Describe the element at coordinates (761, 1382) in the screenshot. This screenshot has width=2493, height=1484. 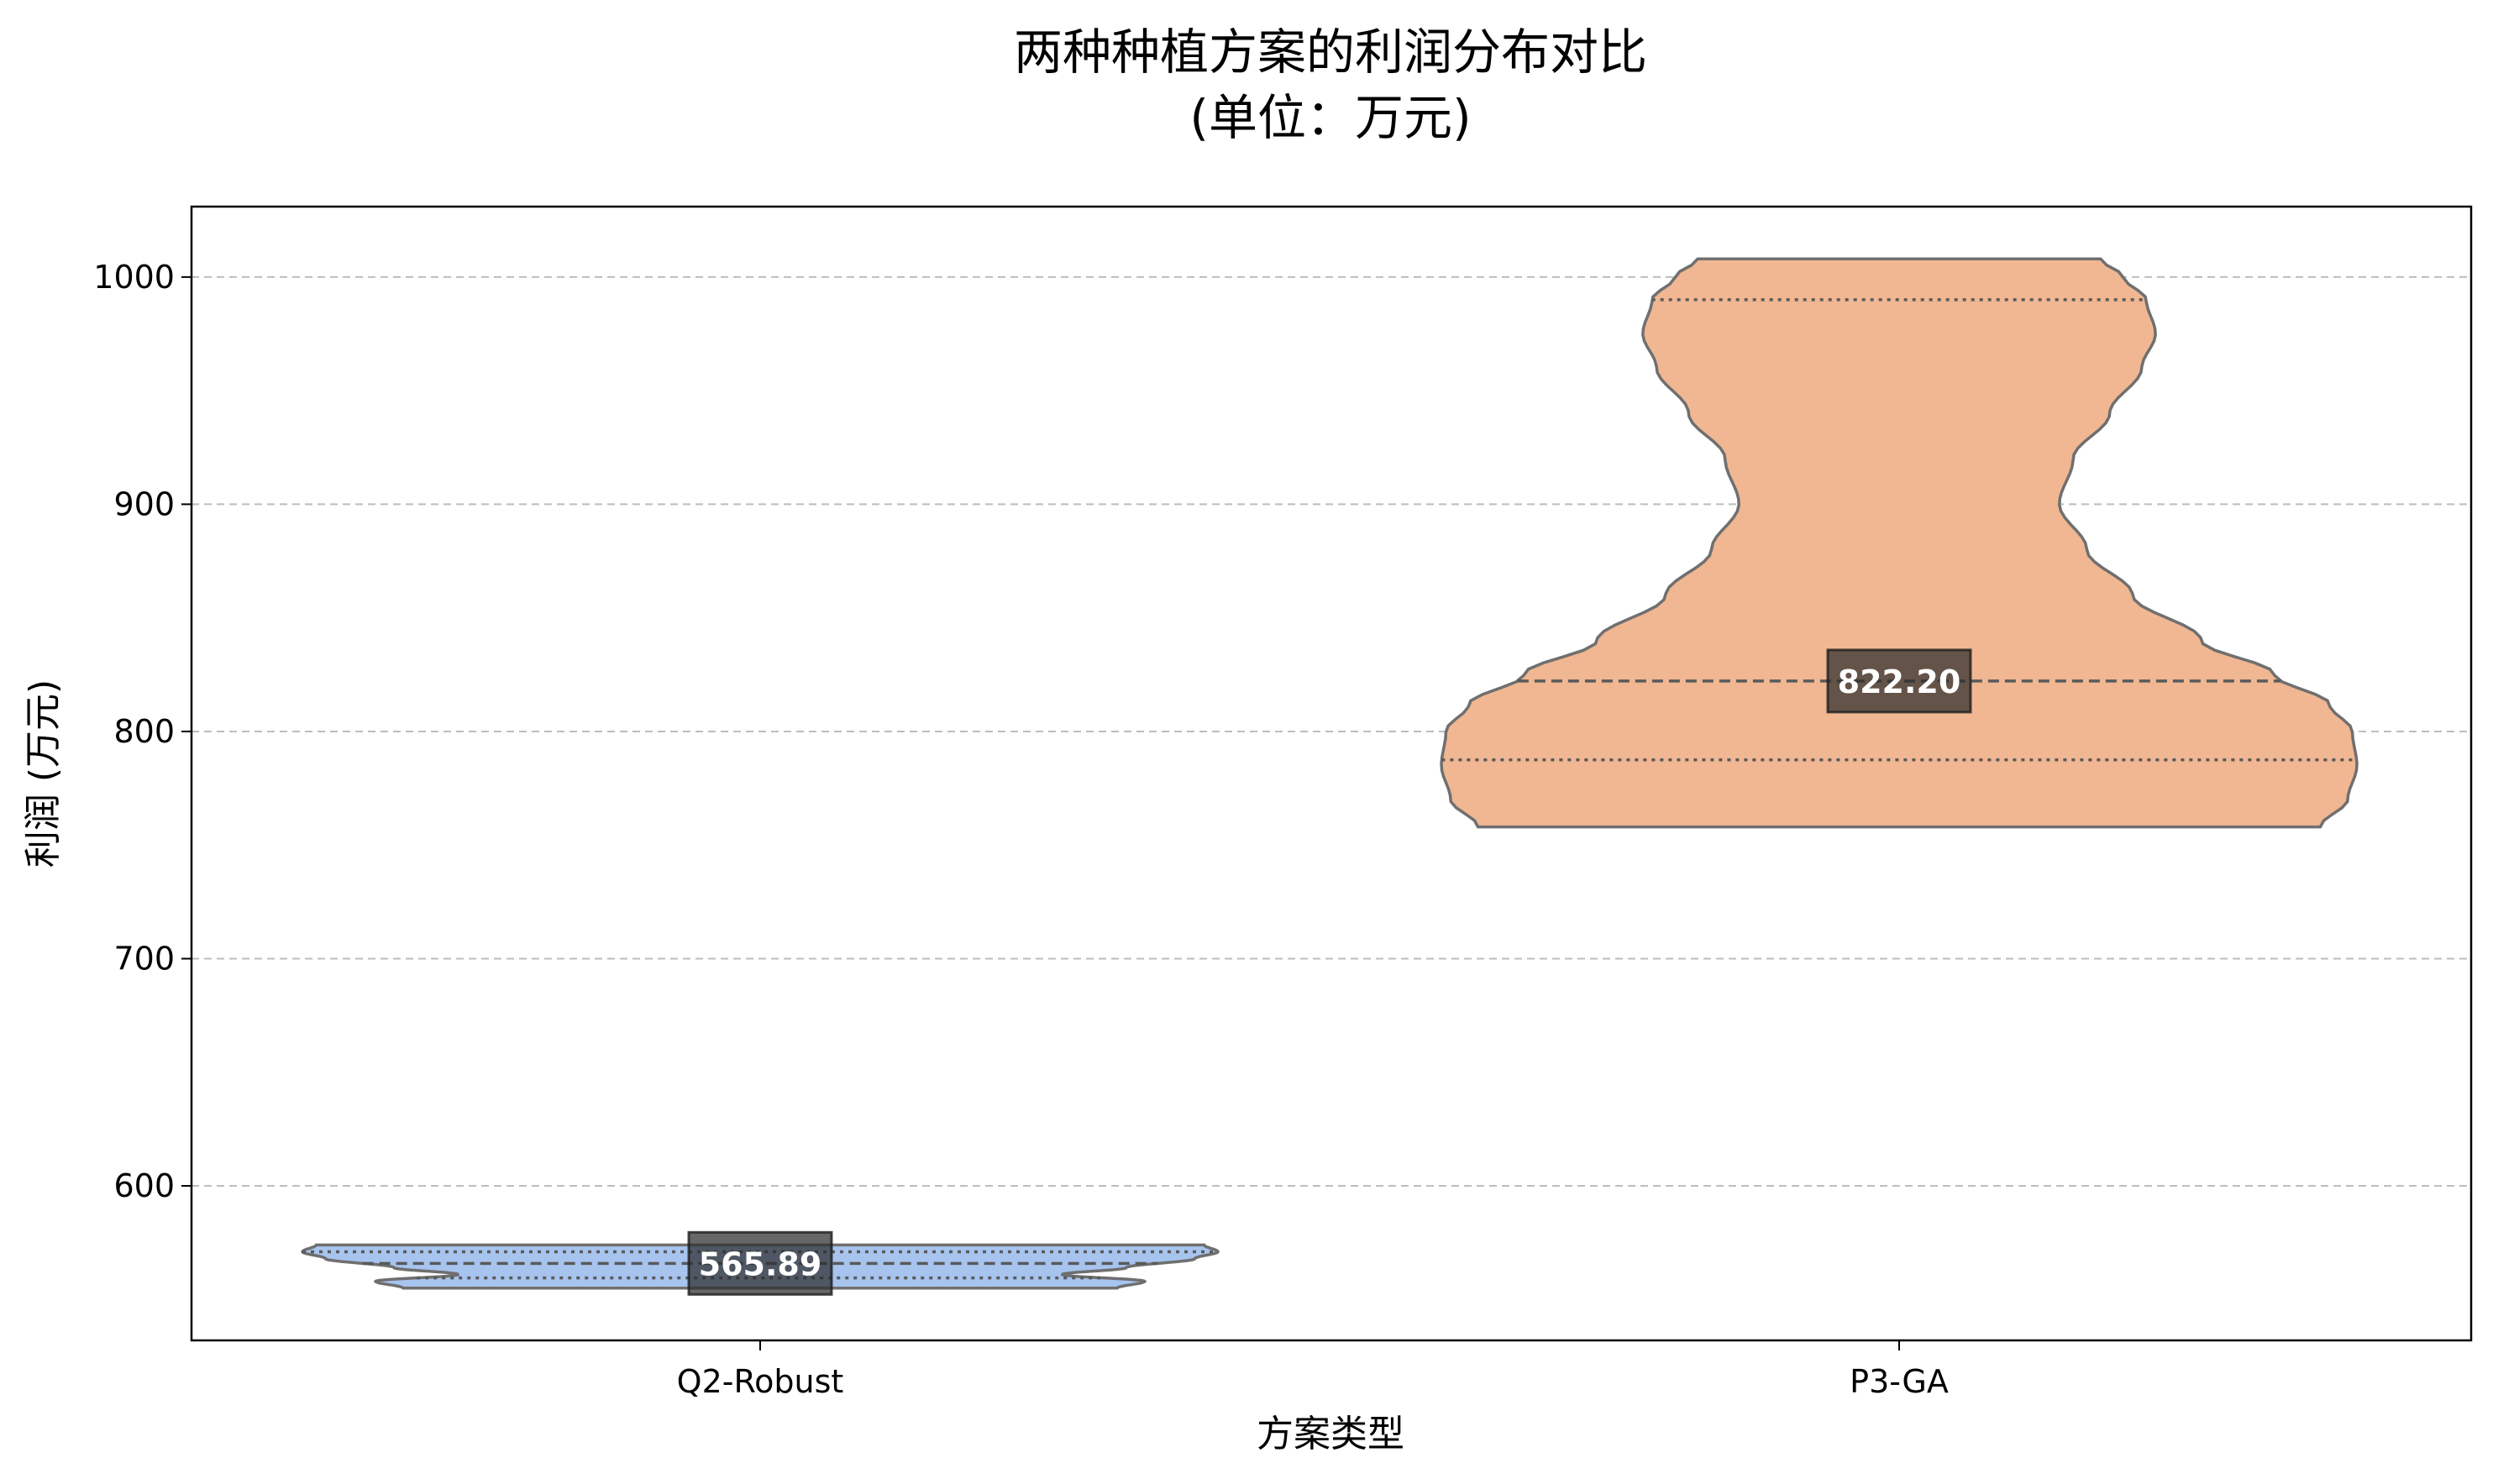
I see `x-tick-label: Q2-Robust` at that location.